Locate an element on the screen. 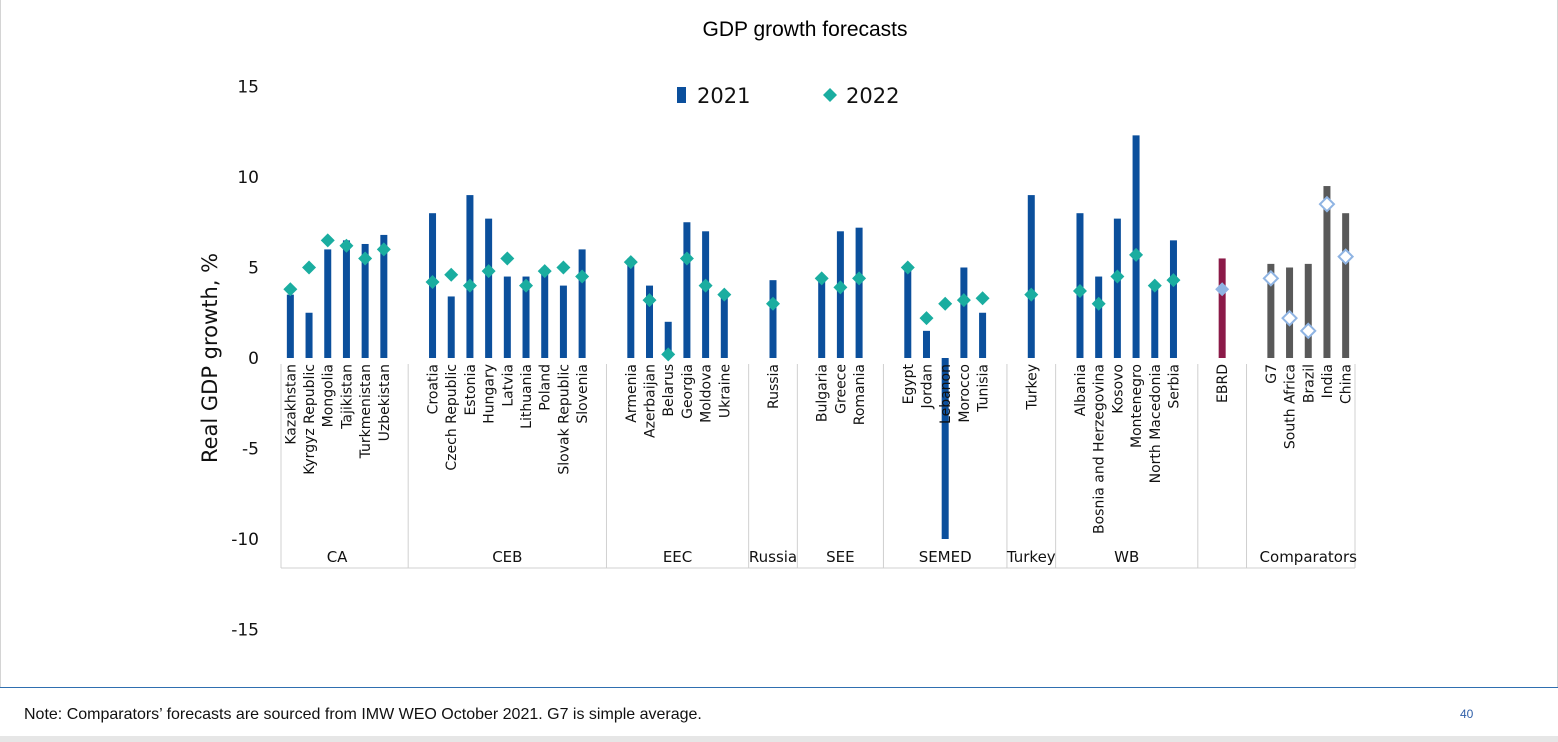  legend-label-2022: 2022 is located at coordinates (872, 96).